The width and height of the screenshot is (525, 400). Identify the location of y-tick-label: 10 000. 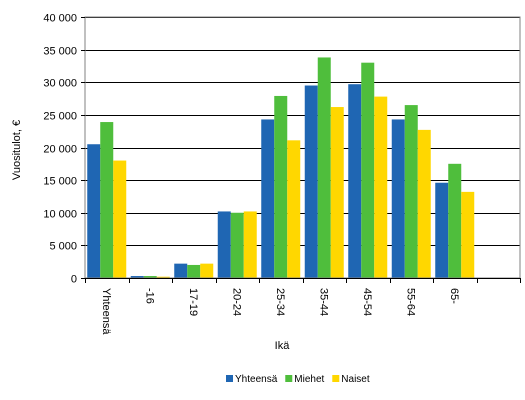
(60, 215).